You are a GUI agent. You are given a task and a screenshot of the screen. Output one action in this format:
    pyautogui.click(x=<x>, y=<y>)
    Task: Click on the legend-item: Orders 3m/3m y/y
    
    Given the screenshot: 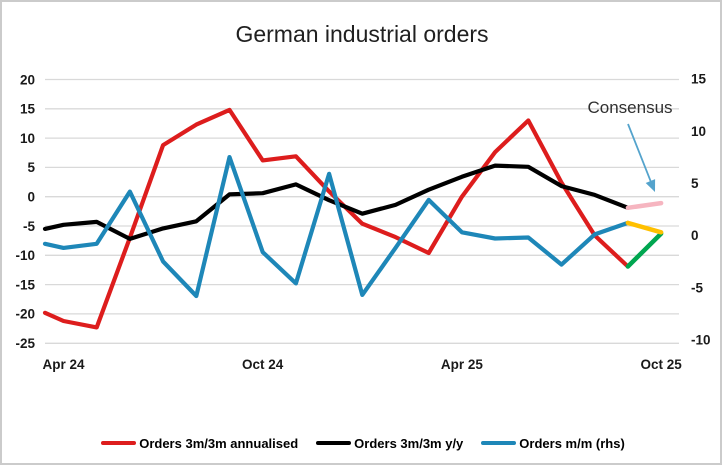 What is the action you would take?
    pyautogui.click(x=389, y=443)
    